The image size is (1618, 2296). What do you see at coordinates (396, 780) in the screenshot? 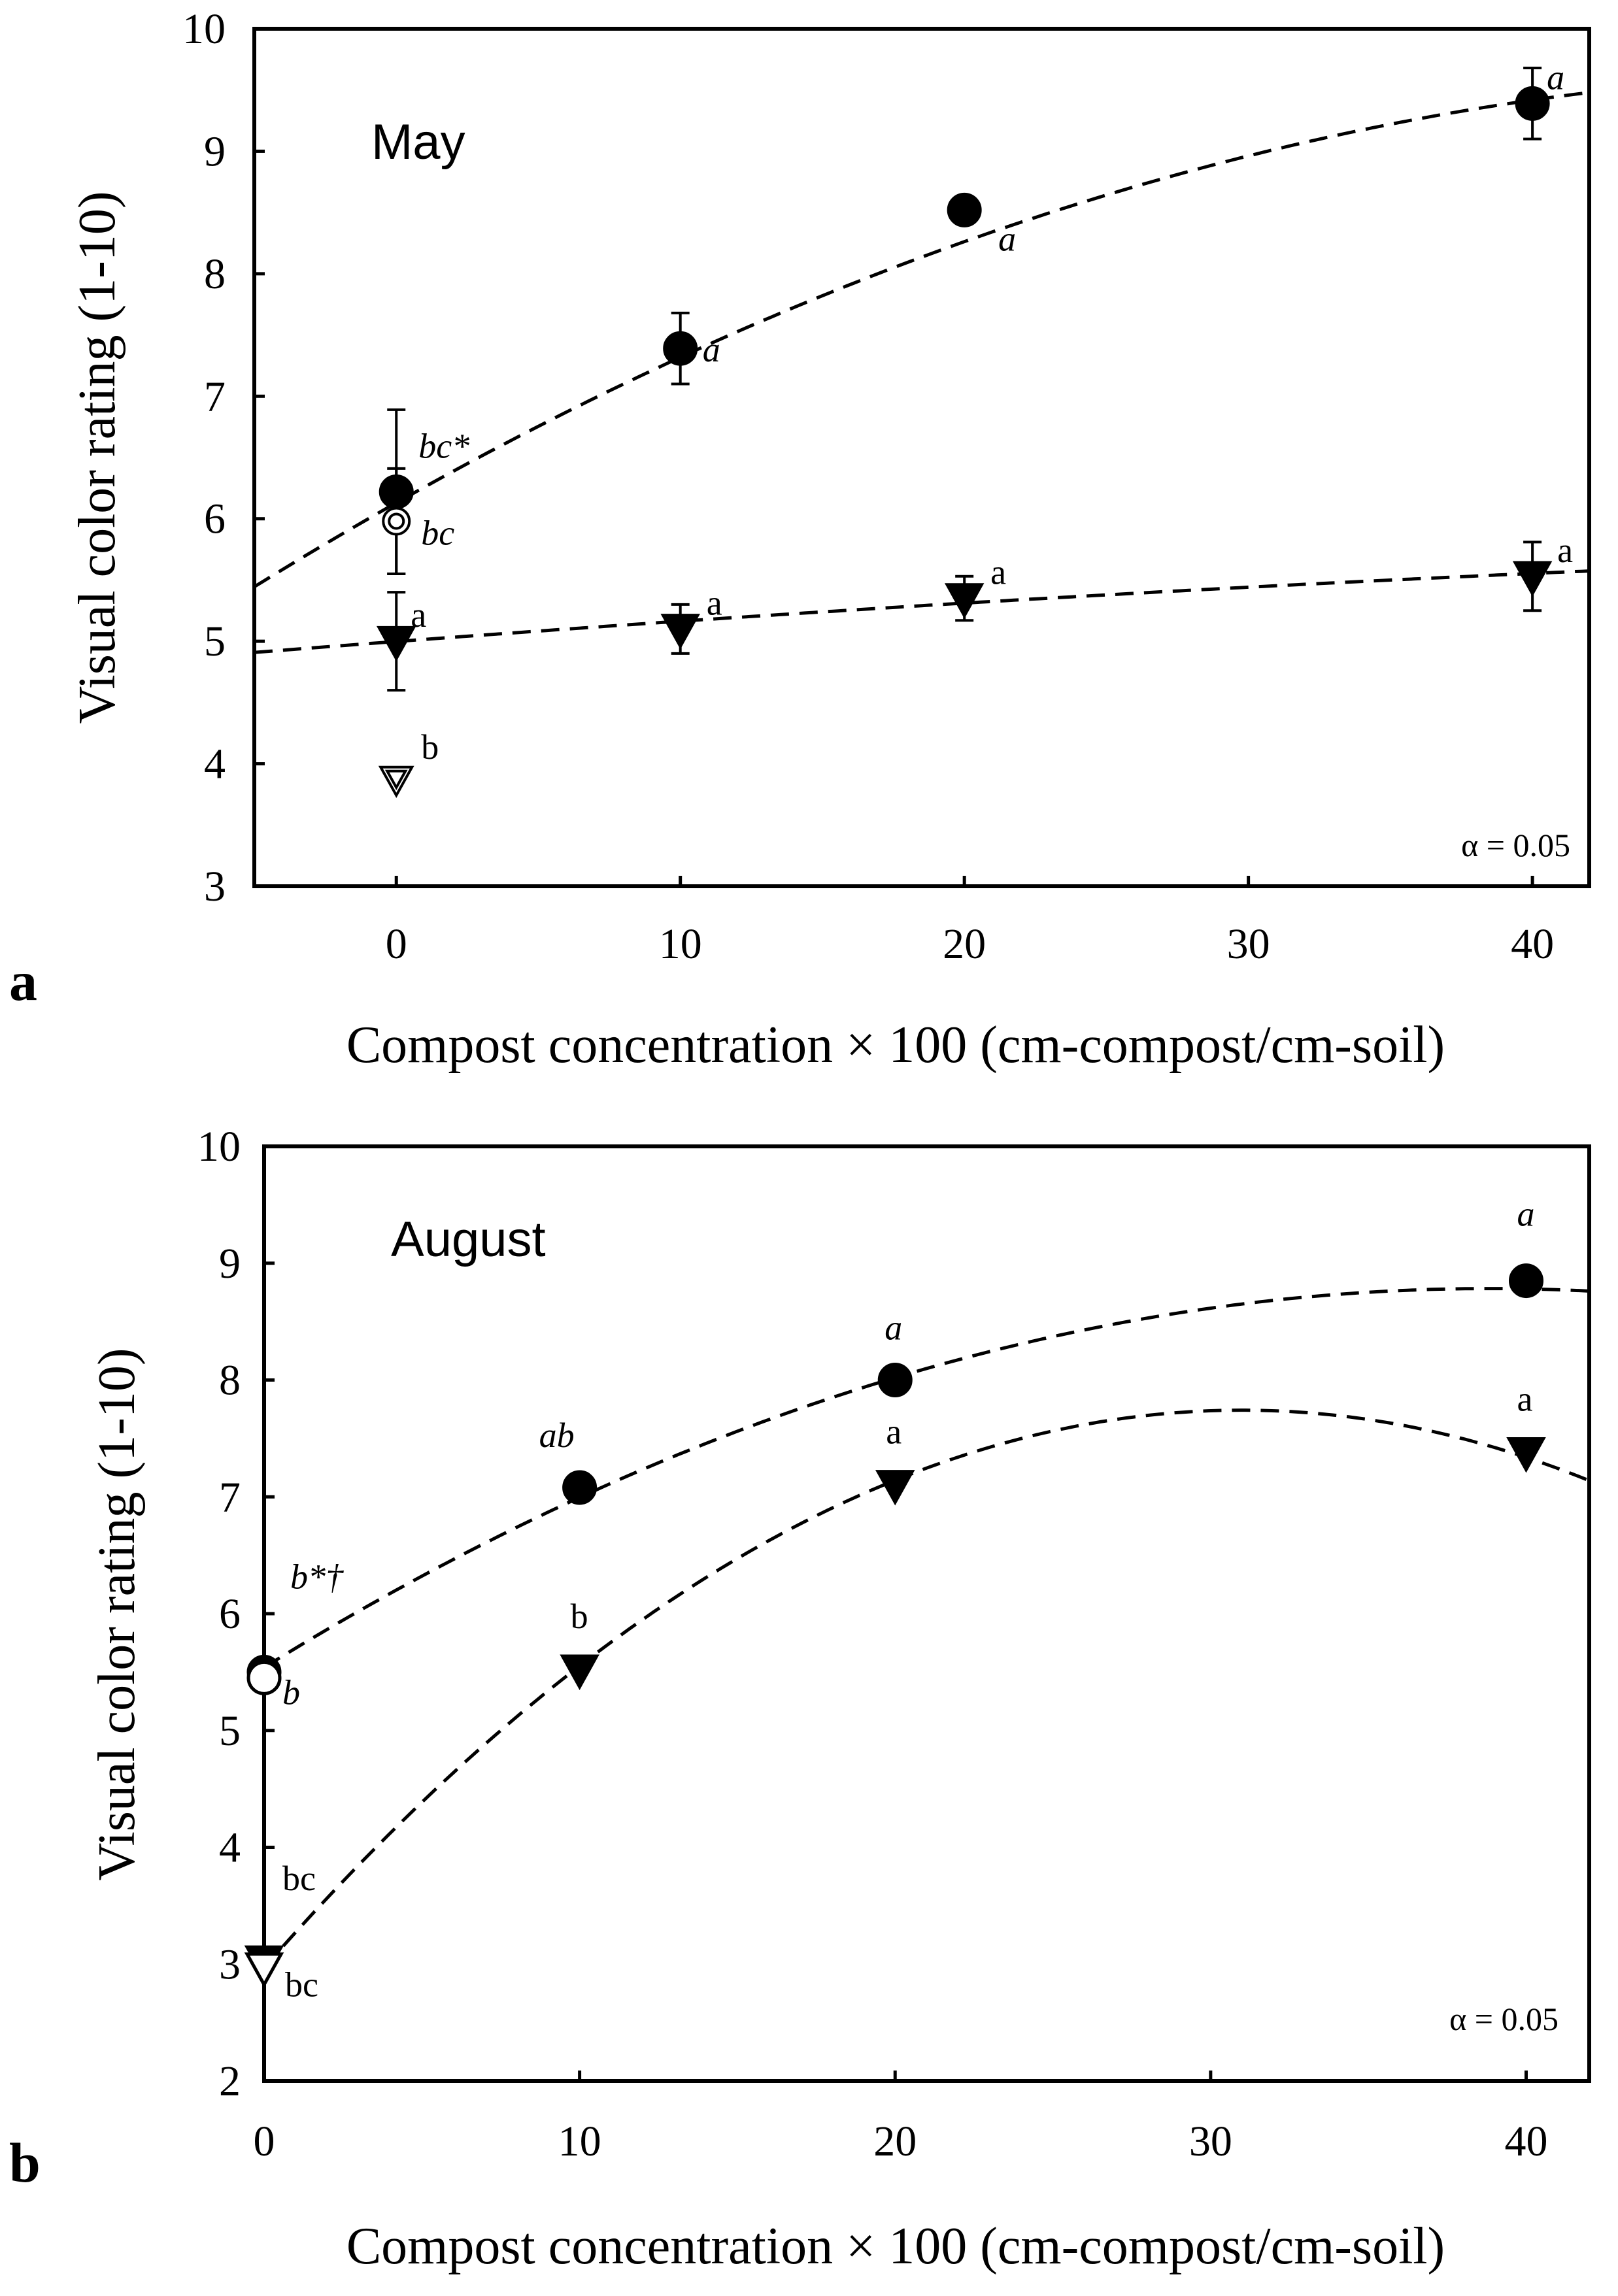
I see `data-point-inner-triangle` at bounding box center [396, 780].